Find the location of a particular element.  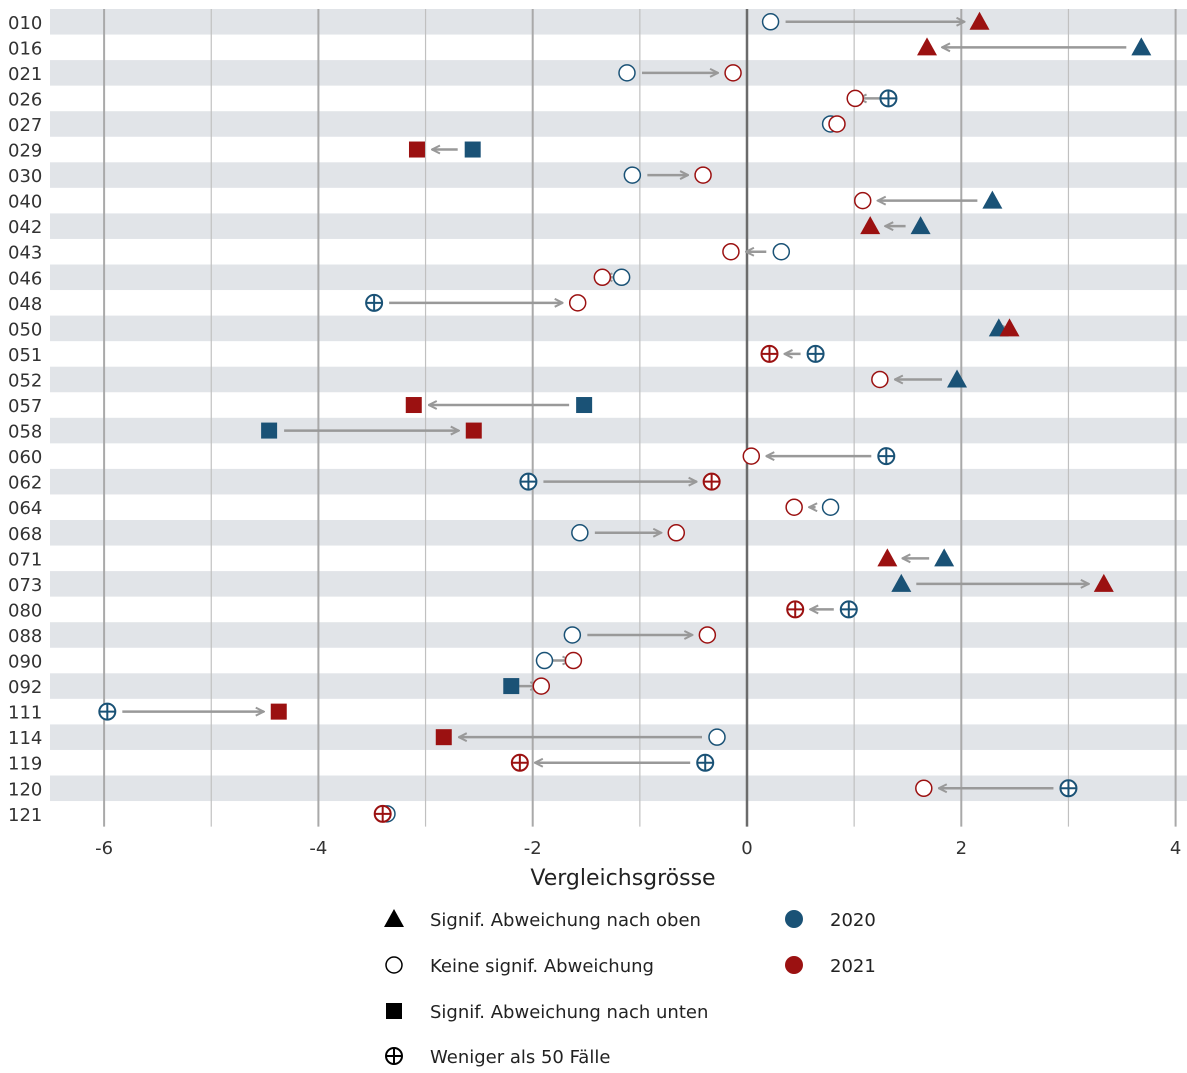

row-label: 064 is located at coordinates (25, 508).